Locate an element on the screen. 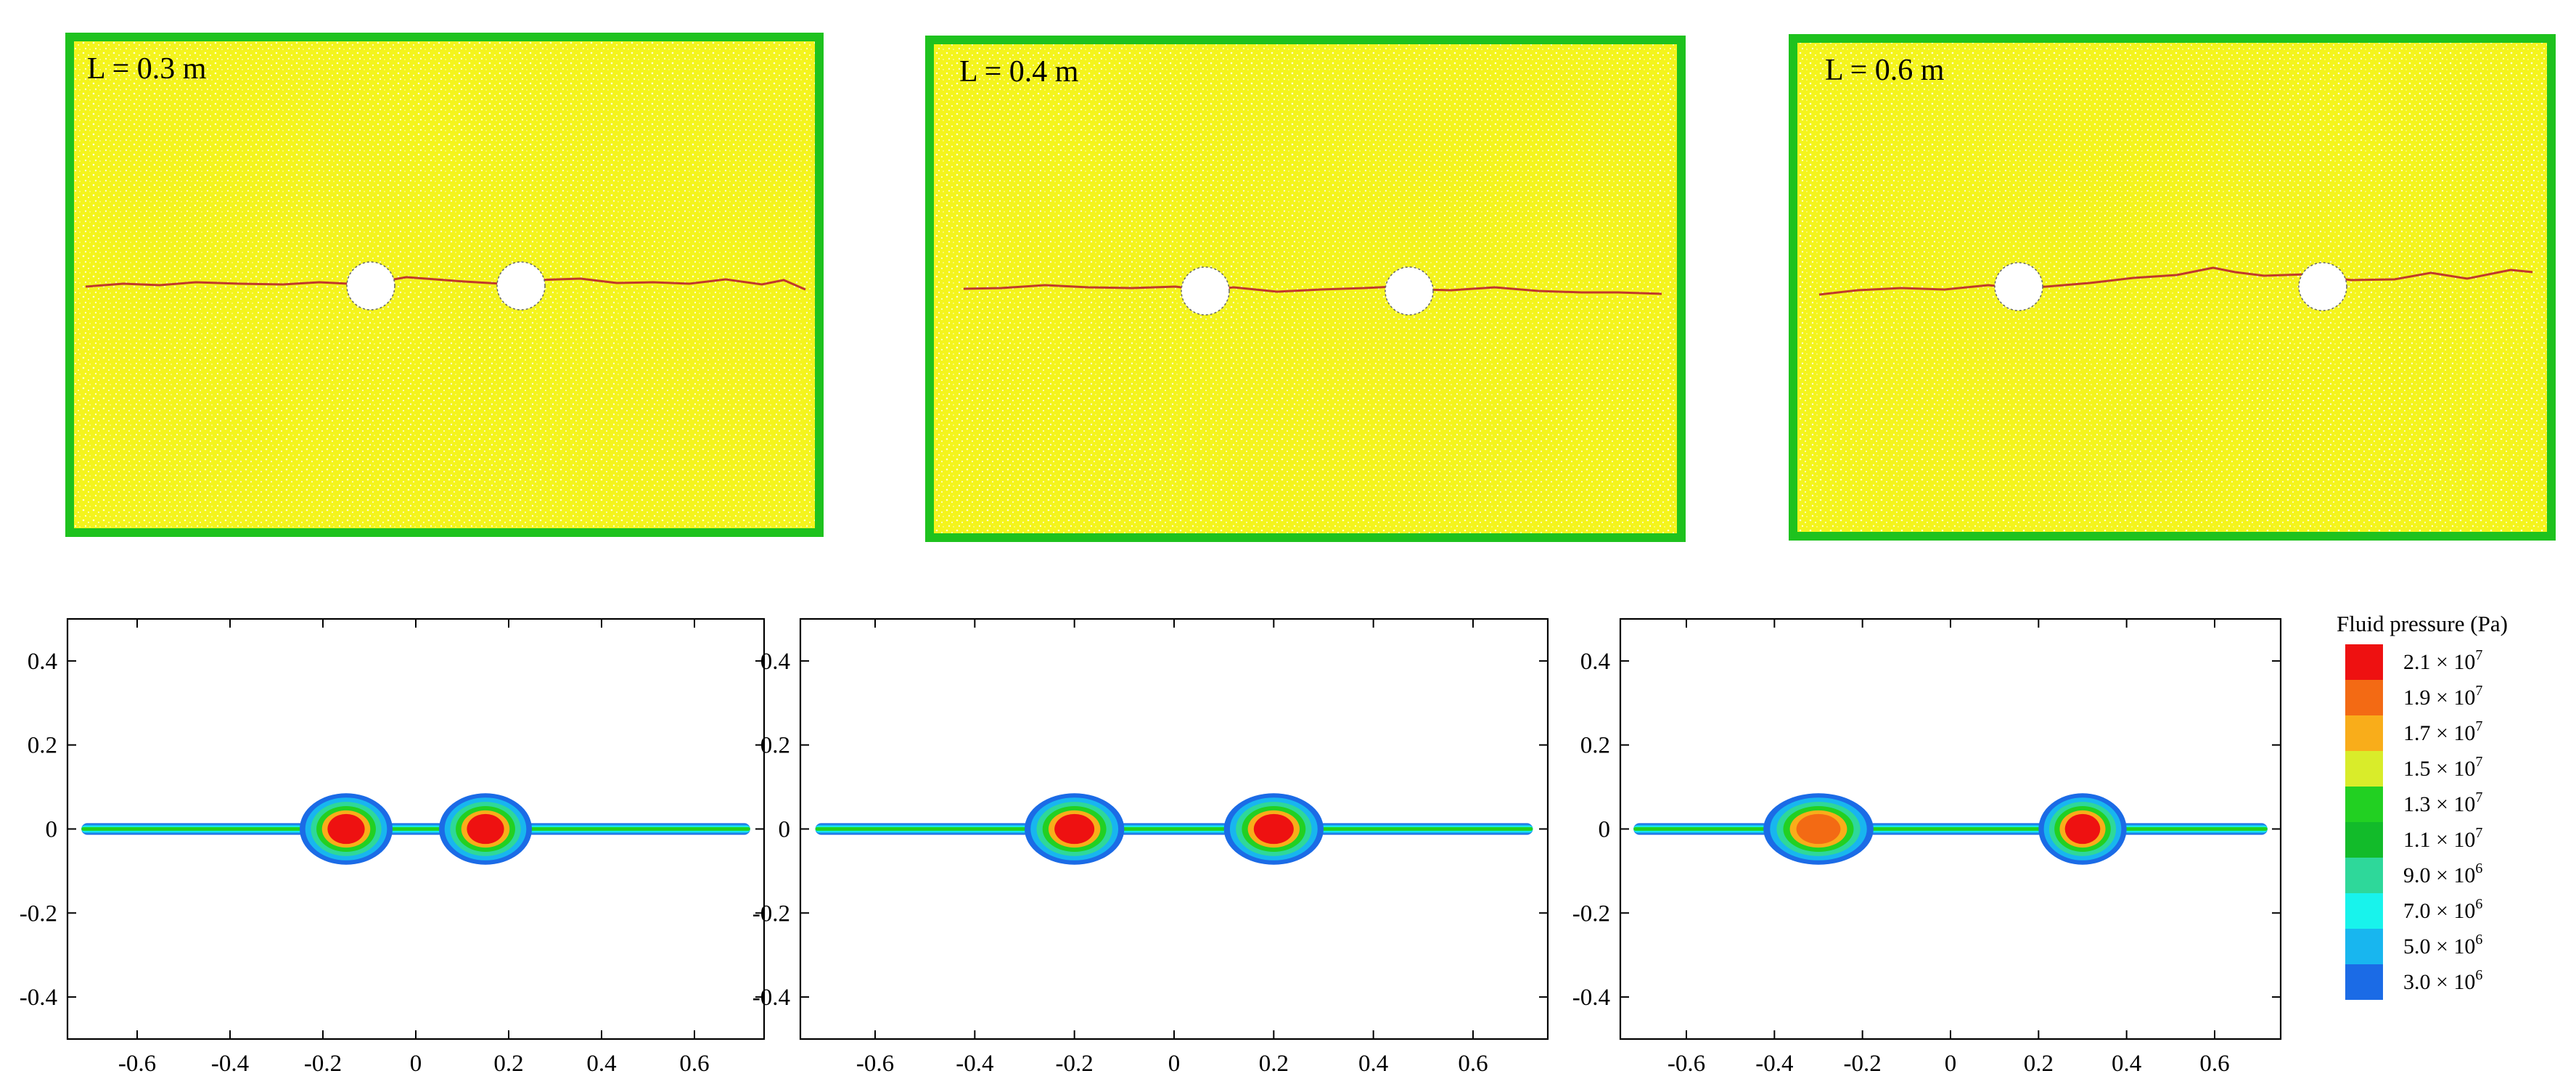 The image size is (2576, 1092). contour-plot-2: -0.6 -0.4 -0.2 0 0.2 0.4 0.6 0.4 0.2 0 -0.2 -0.4 is located at coordinates (1150, 847).